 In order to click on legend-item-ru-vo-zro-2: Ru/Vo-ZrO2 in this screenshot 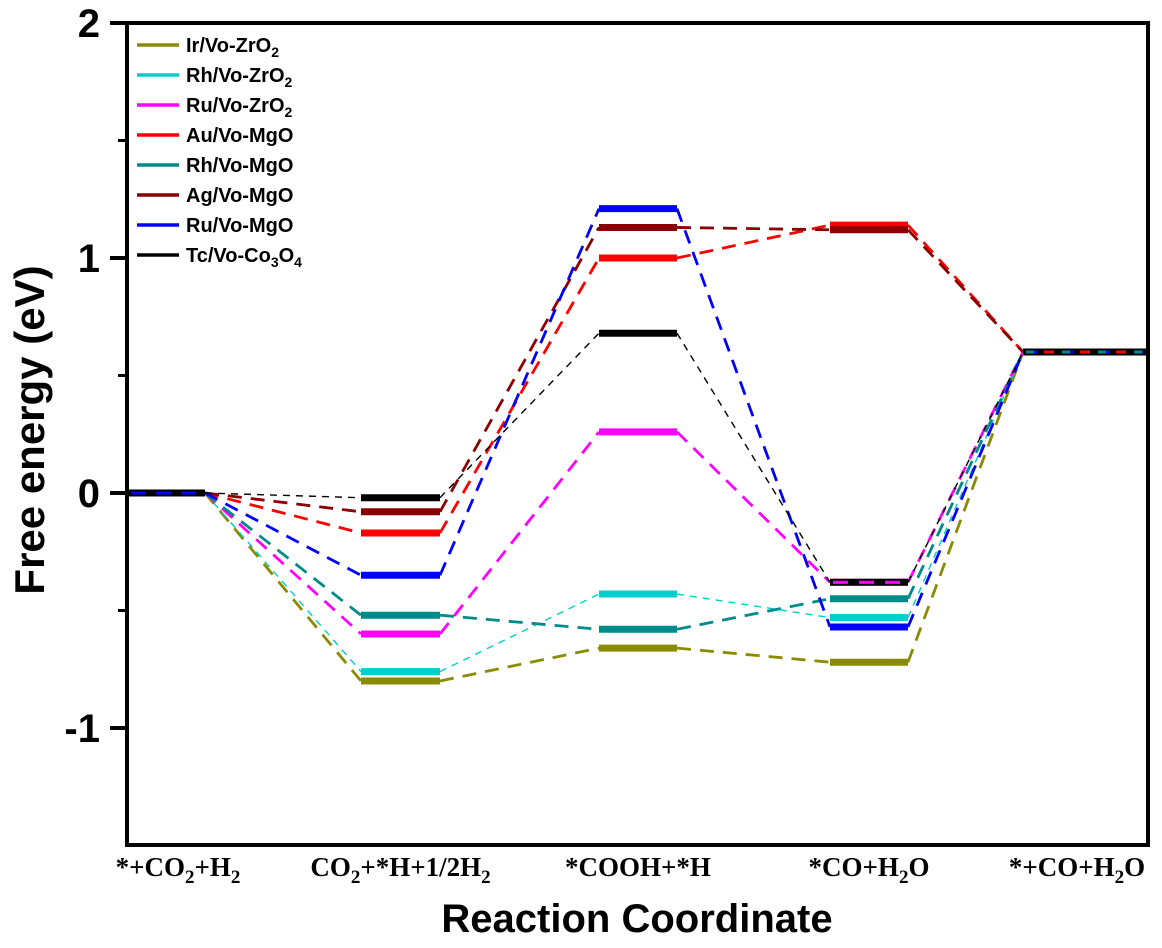, I will do `click(215, 107)`.